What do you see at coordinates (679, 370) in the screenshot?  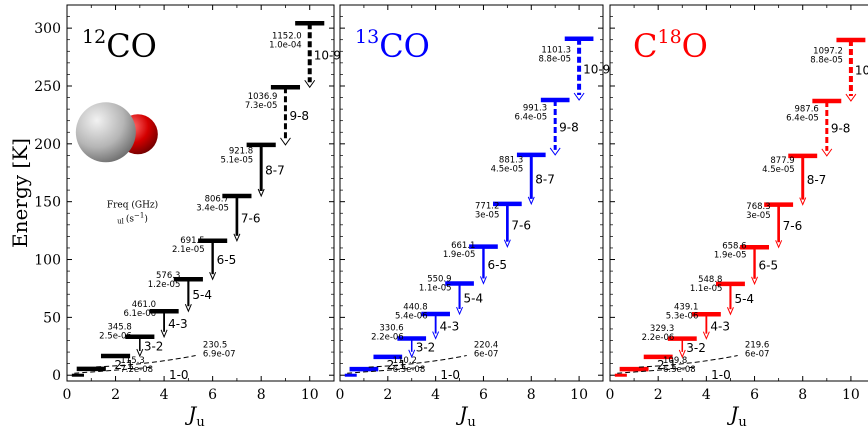 I see `transition-einstein-a: 6.3e-08` at bounding box center [679, 370].